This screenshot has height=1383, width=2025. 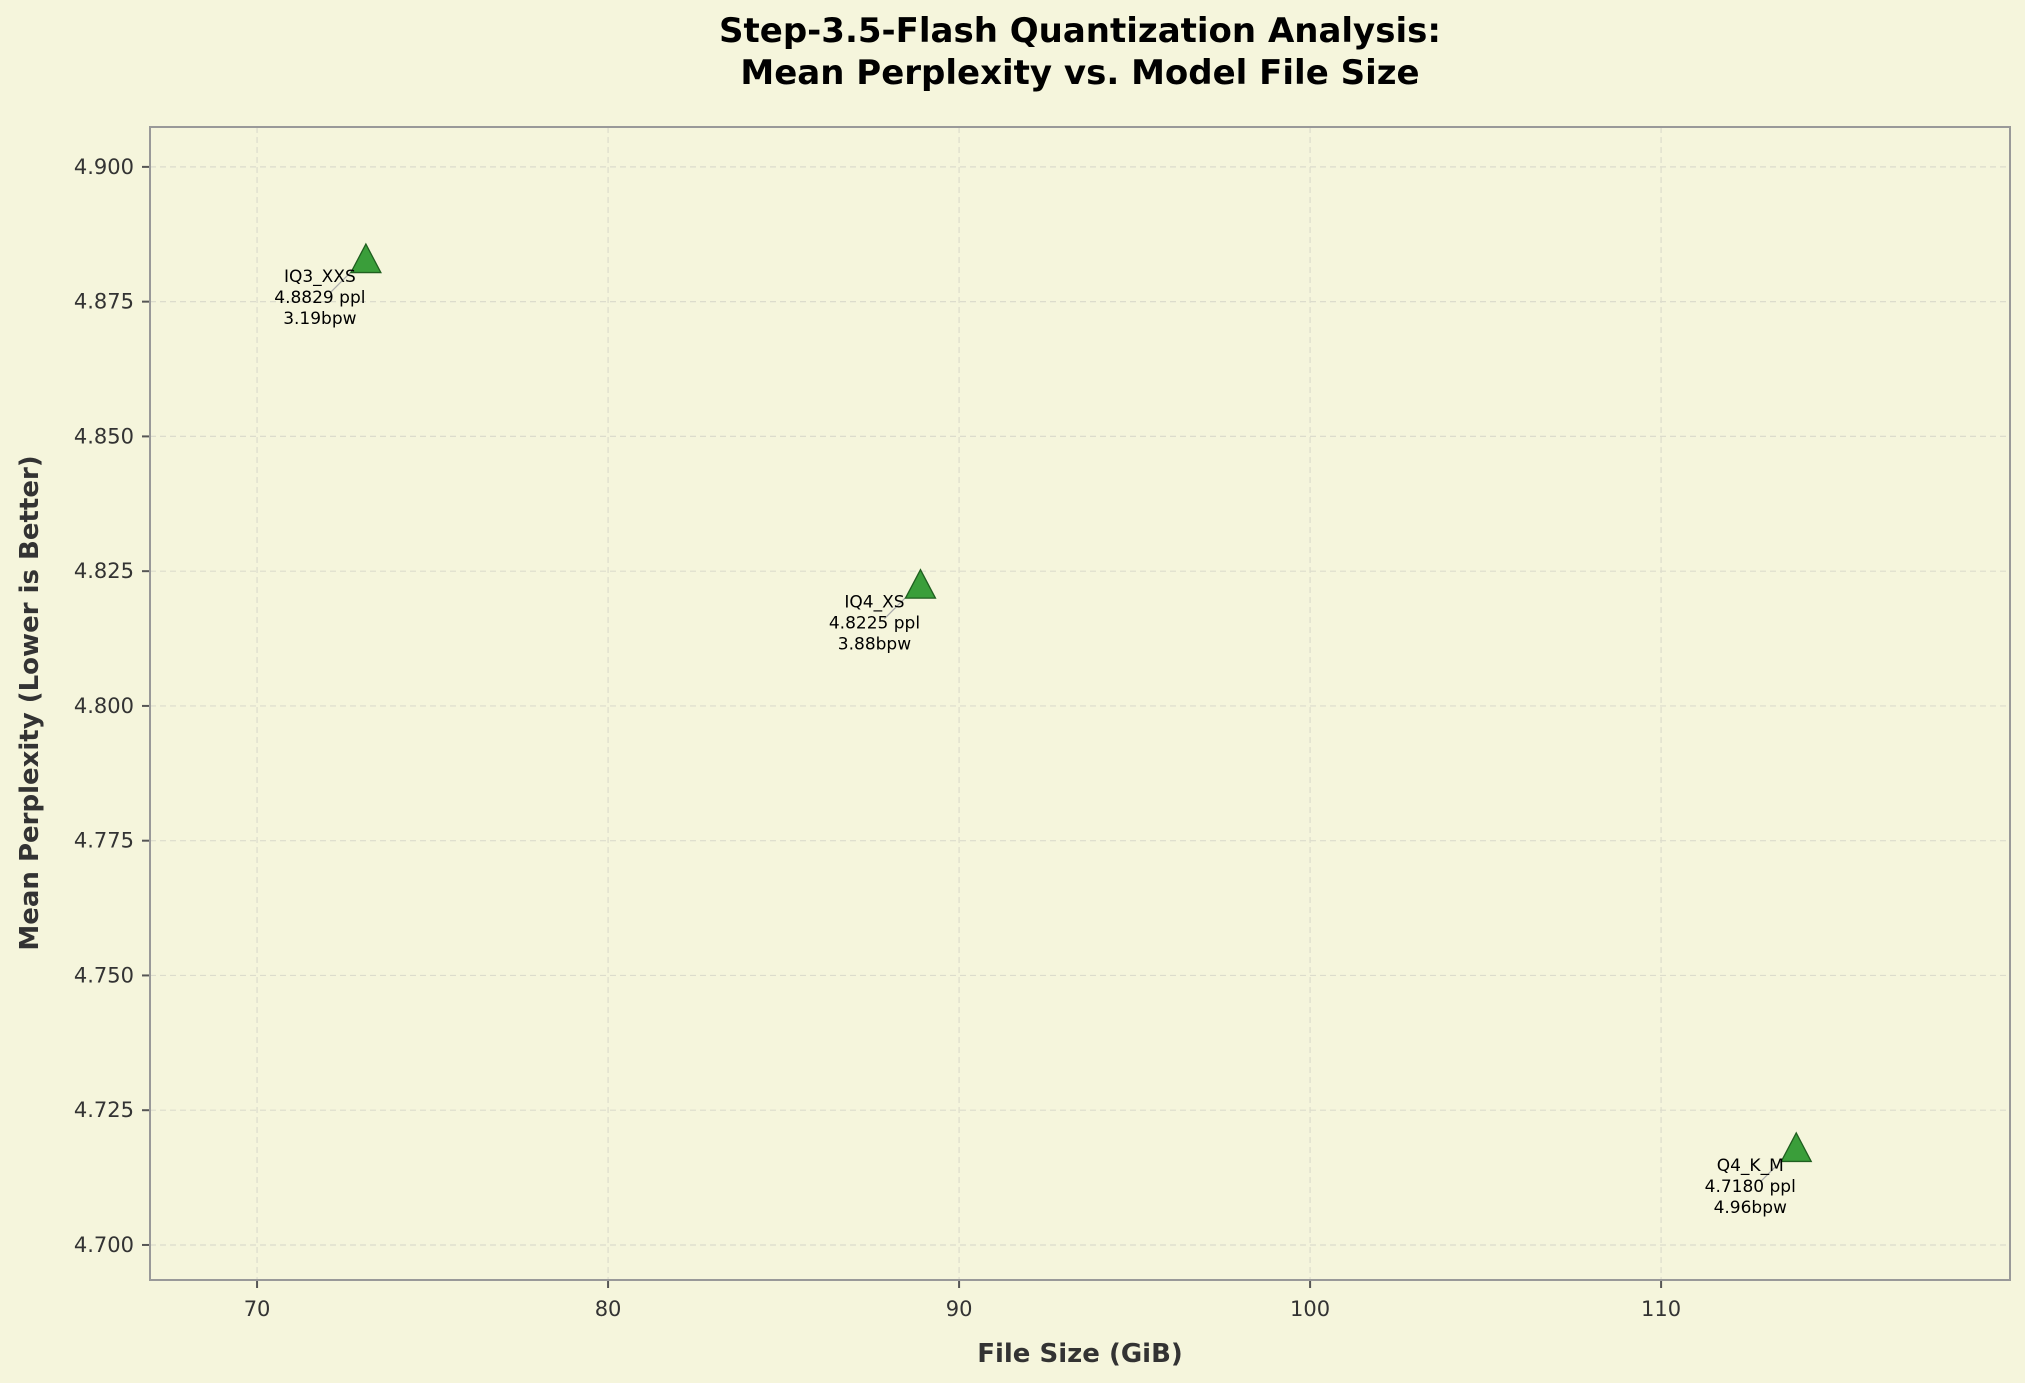 What do you see at coordinates (608, 1309) in the screenshot?
I see `x-tick-label: 80` at bounding box center [608, 1309].